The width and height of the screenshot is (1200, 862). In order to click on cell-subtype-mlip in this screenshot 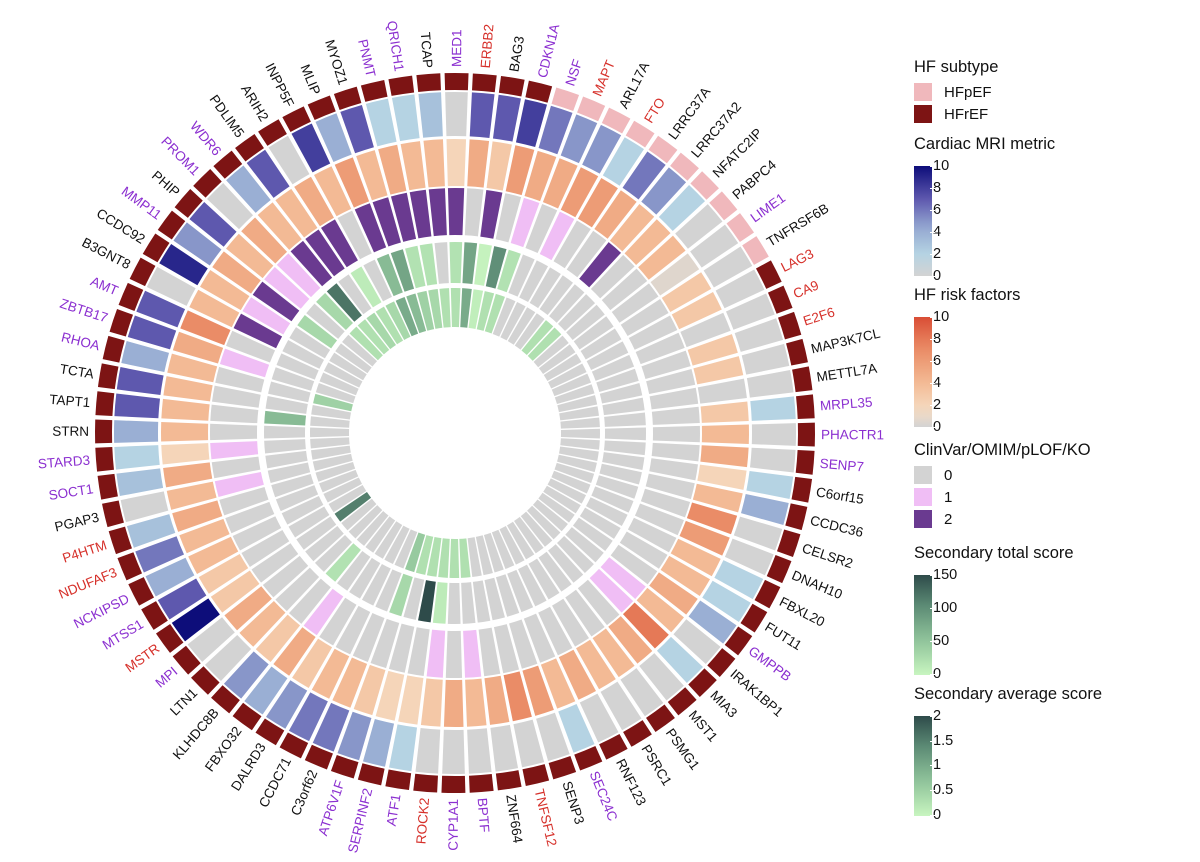, I will do `click(321, 108)`.